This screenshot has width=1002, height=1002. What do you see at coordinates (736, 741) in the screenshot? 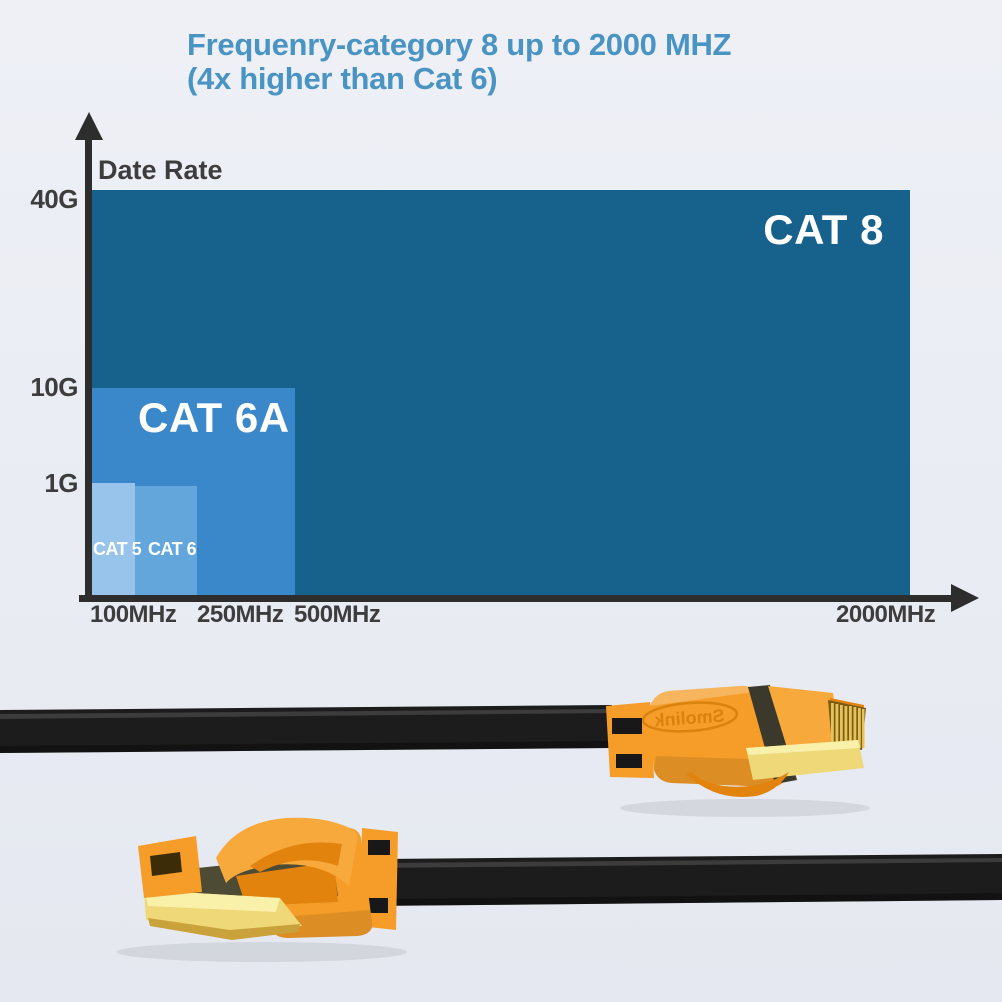
I see `rj45-connector-right: Smolink` at bounding box center [736, 741].